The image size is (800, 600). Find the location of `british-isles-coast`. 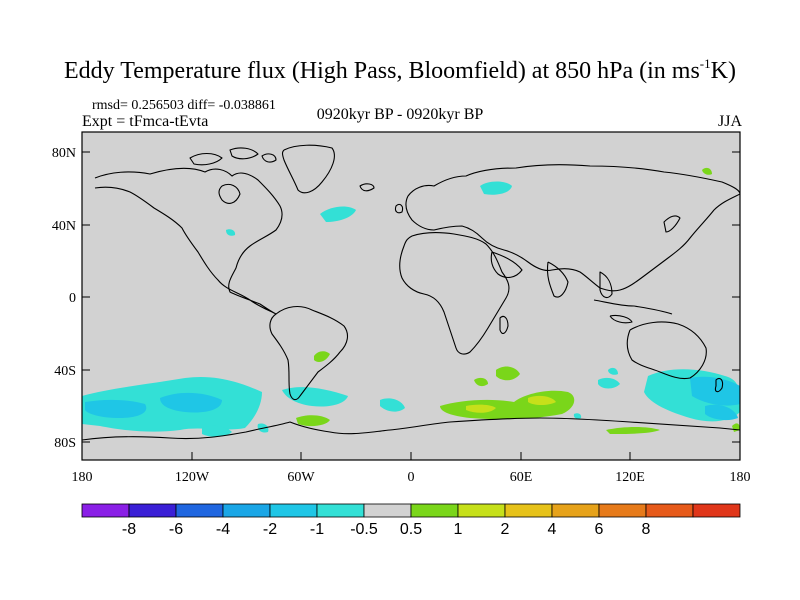

british-isles-coast is located at coordinates (399, 208).